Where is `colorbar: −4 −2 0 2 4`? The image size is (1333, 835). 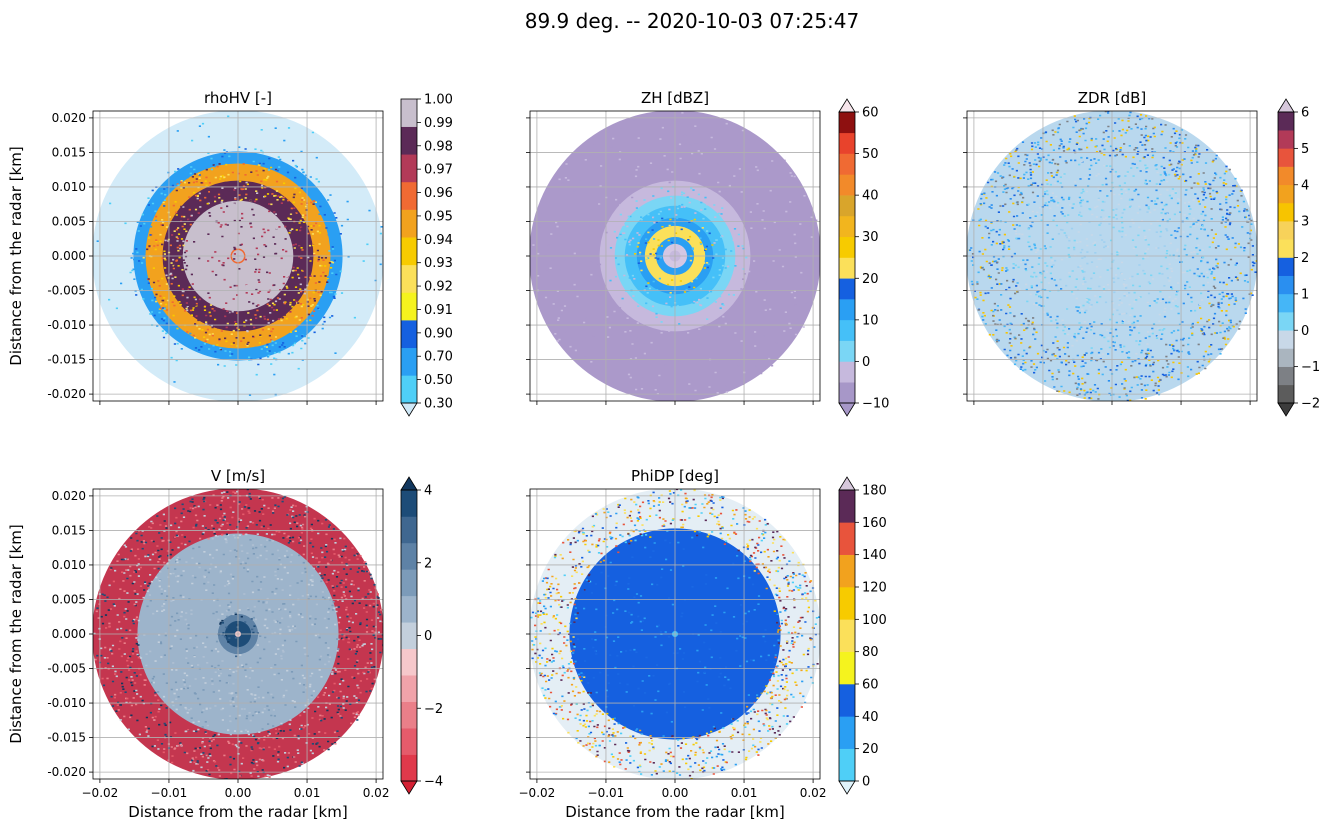
colorbar: −4 −2 0 2 4 is located at coordinates (421, 635).